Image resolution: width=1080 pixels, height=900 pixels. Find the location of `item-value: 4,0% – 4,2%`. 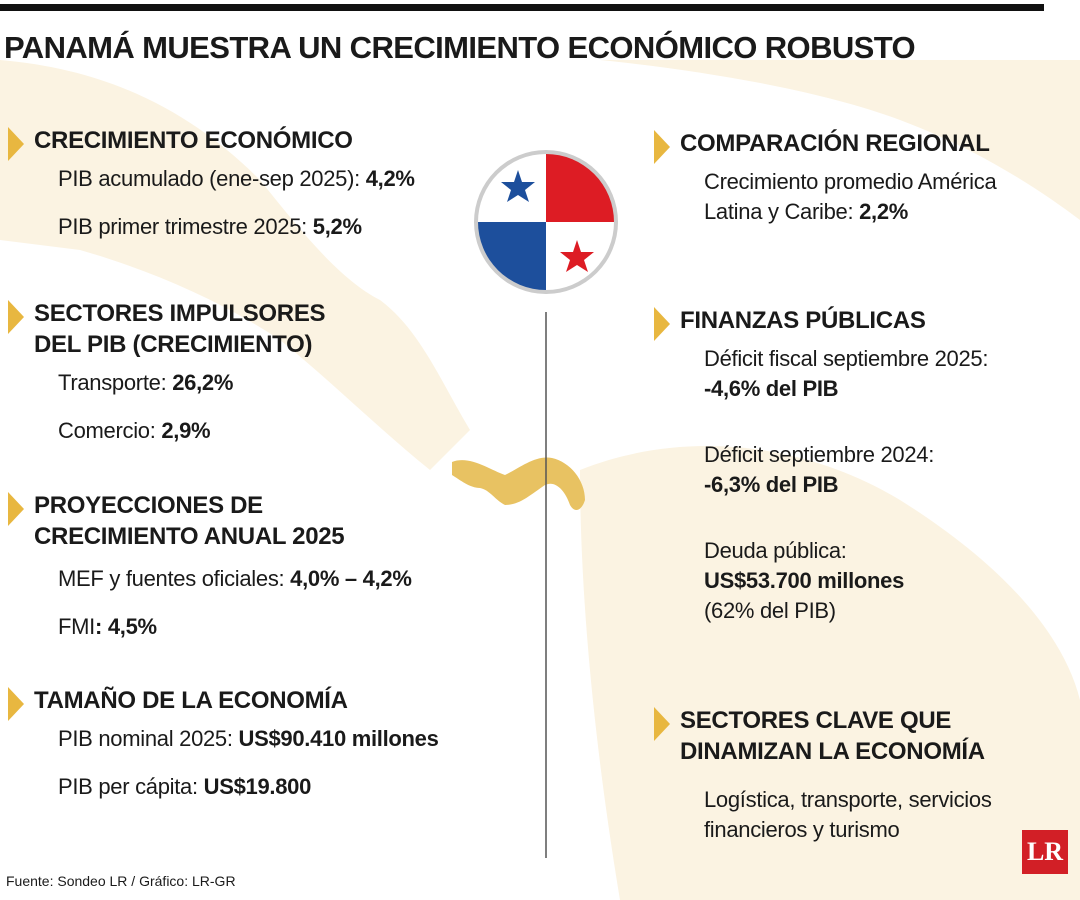

item-value: 4,0% – 4,2% is located at coordinates (351, 578).